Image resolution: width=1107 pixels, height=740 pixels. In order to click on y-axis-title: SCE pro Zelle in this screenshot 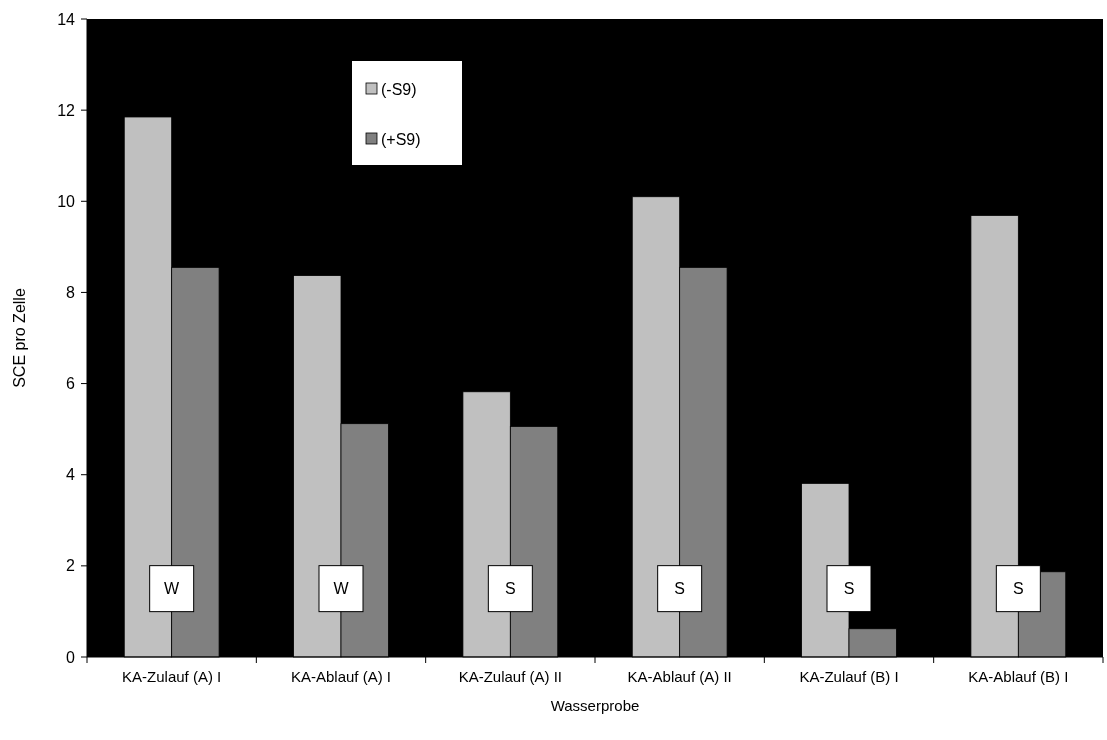, I will do `click(19, 338)`.